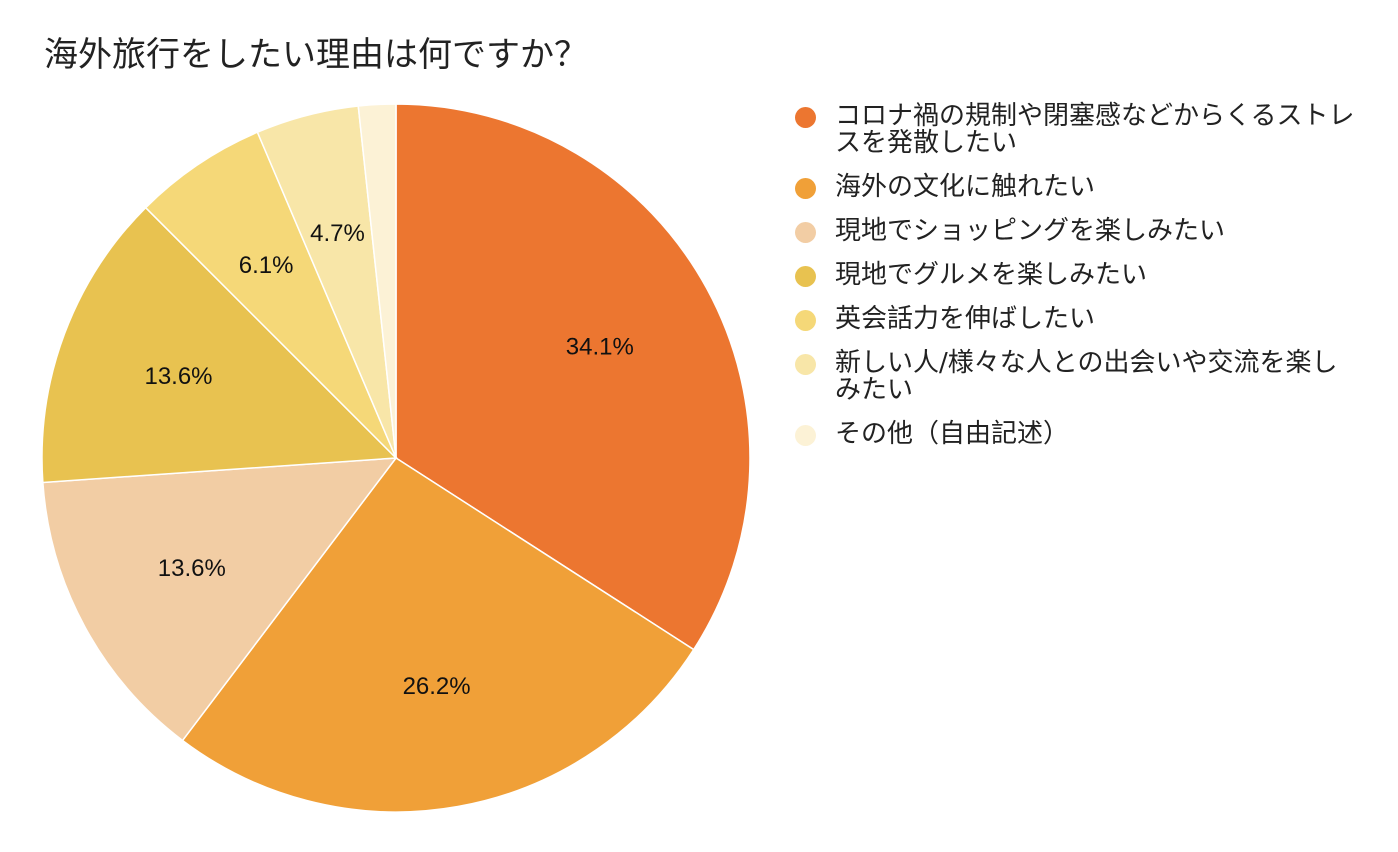 This screenshot has height=852, width=1398. Describe the element at coordinates (965, 319) in the screenshot. I see `legend-label: 英会話力を伸ばしたい` at that location.